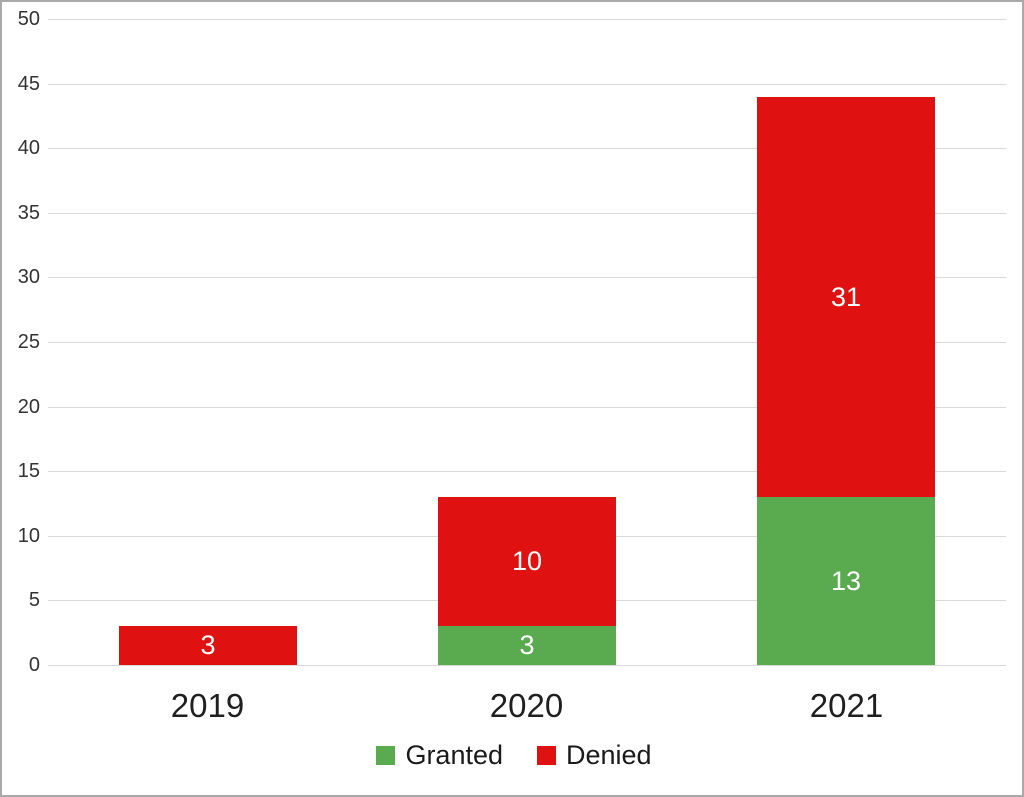 The width and height of the screenshot is (1024, 797). I want to click on bar-value-label-granted-2020: 3, so click(527, 645).